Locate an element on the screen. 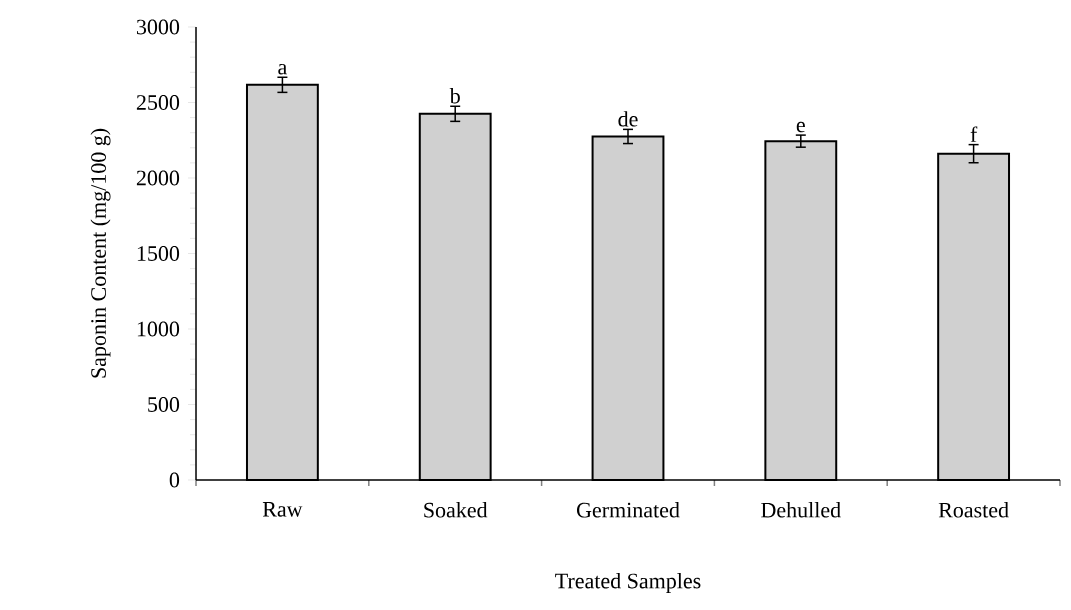 Image resolution: width=1071 pixels, height=610 pixels. y-tick-label: 1500 is located at coordinates (158, 253).